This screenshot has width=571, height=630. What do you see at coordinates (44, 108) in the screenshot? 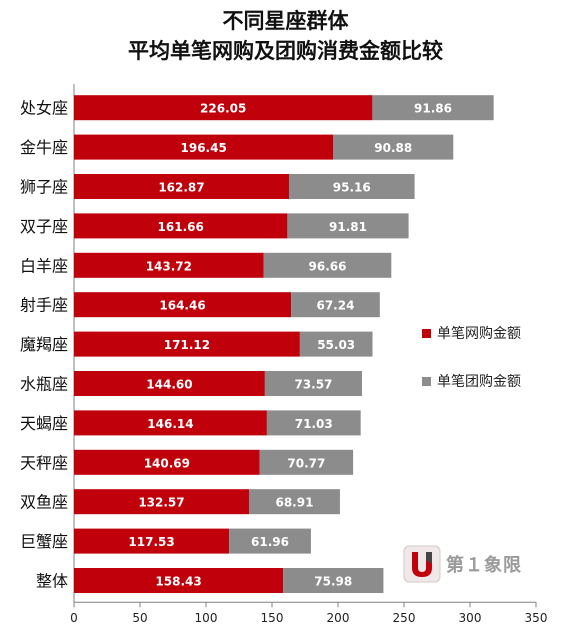
I see `category-label: 处女座` at bounding box center [44, 108].